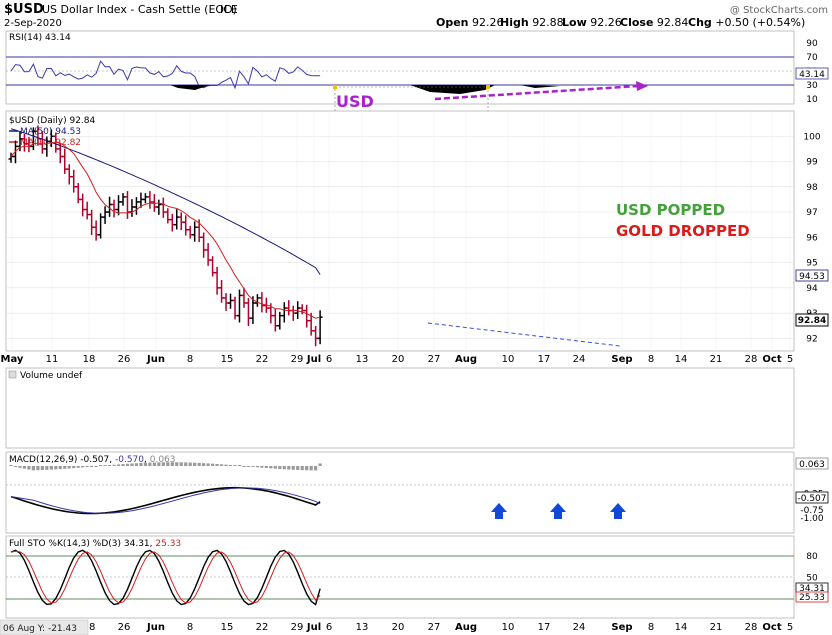 Image resolution: width=832 pixels, height=635 pixels. I want to click on macd-hist-badge-text: 0.063, so click(812, 465).